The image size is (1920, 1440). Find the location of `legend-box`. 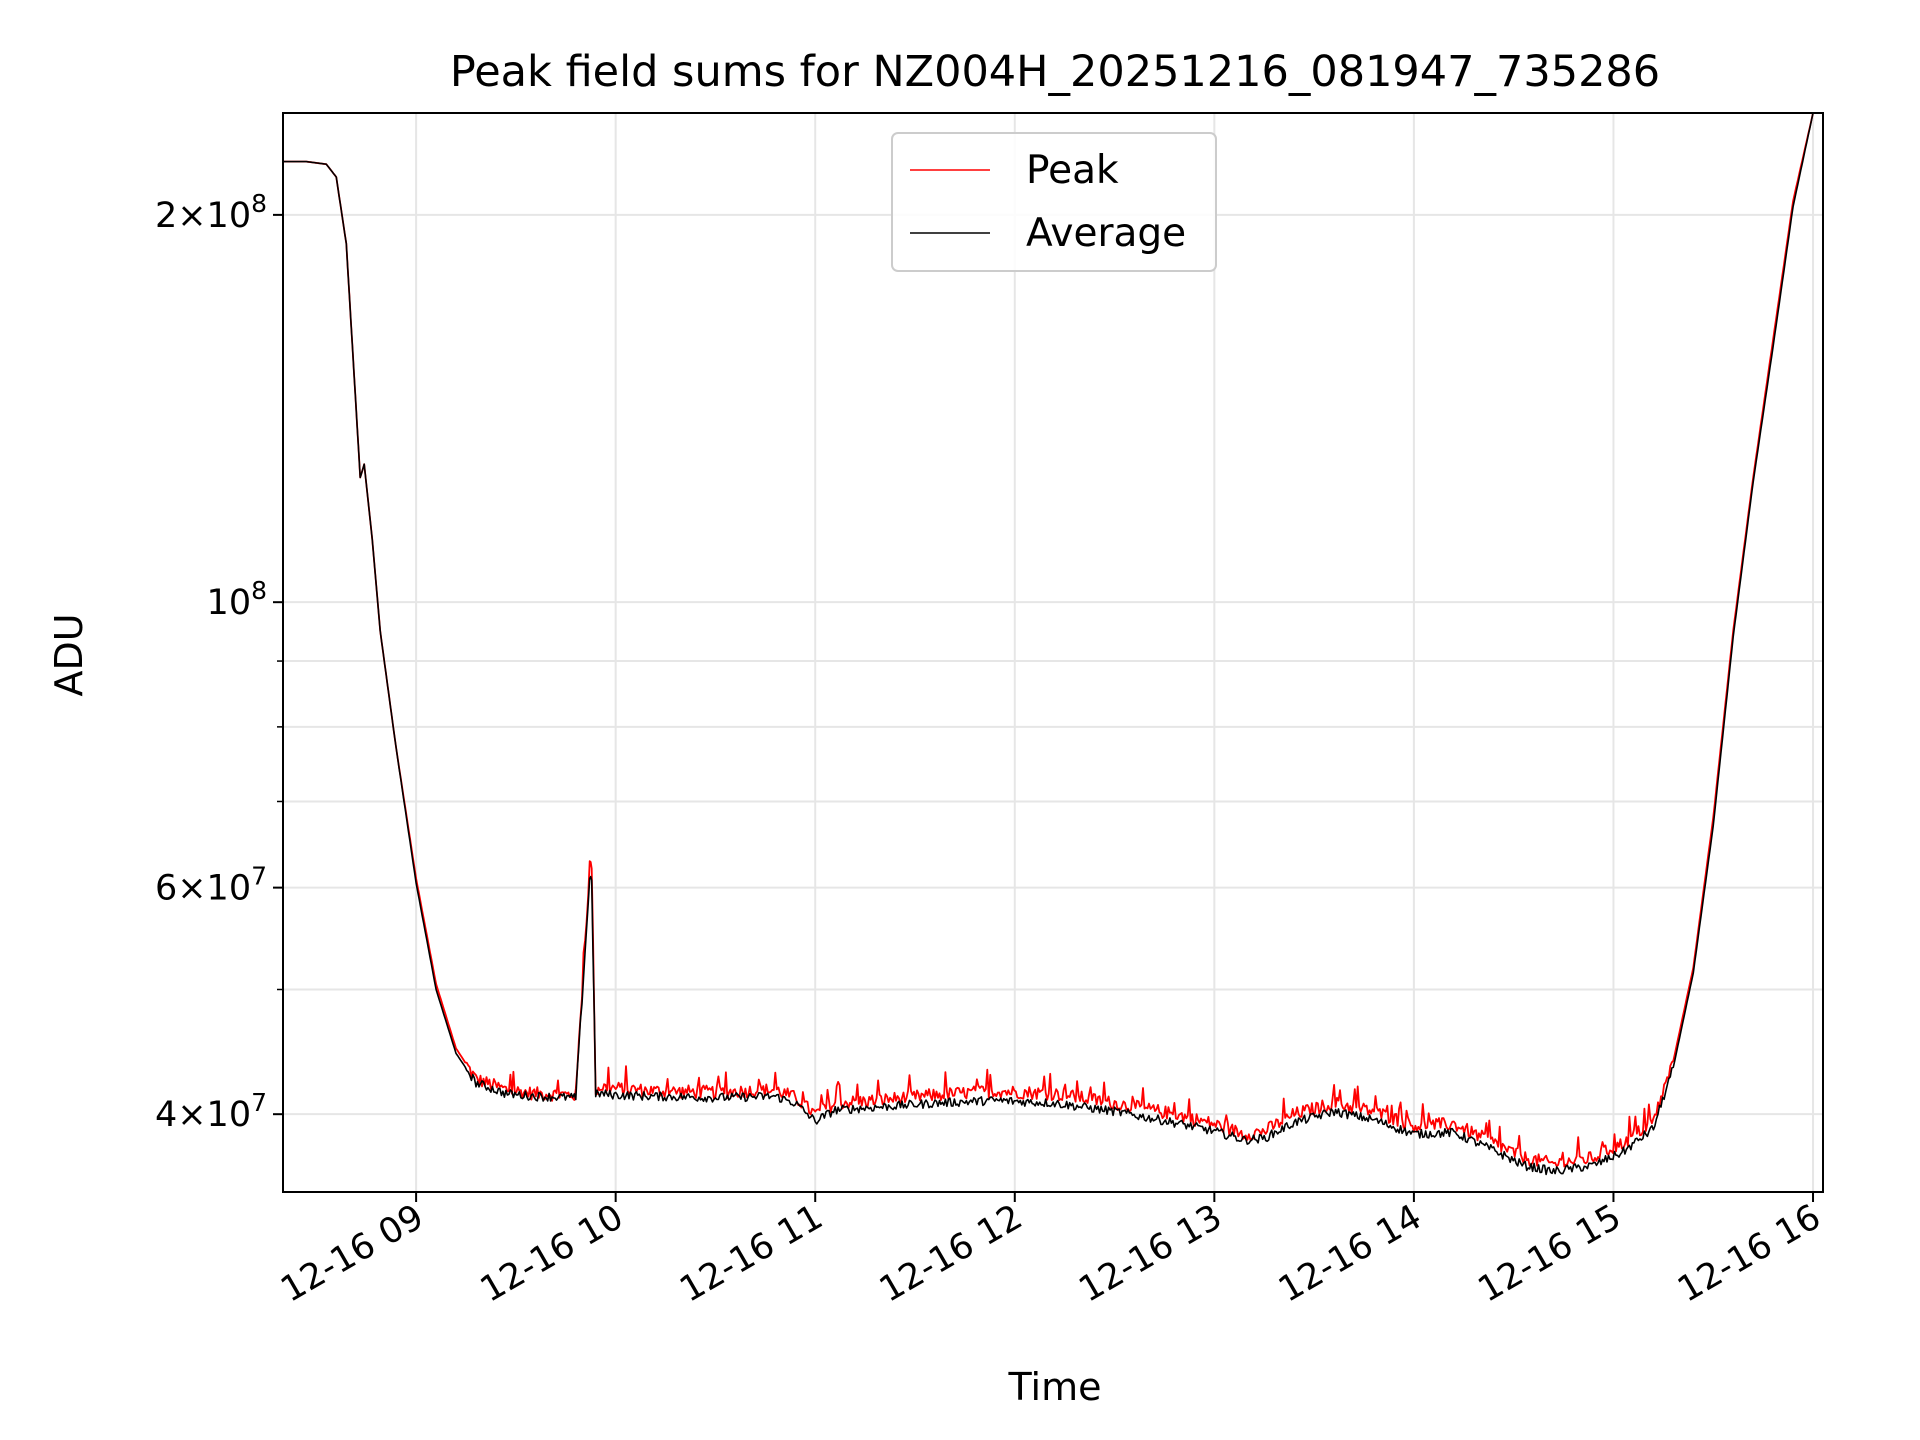

legend-box is located at coordinates (1054, 202).